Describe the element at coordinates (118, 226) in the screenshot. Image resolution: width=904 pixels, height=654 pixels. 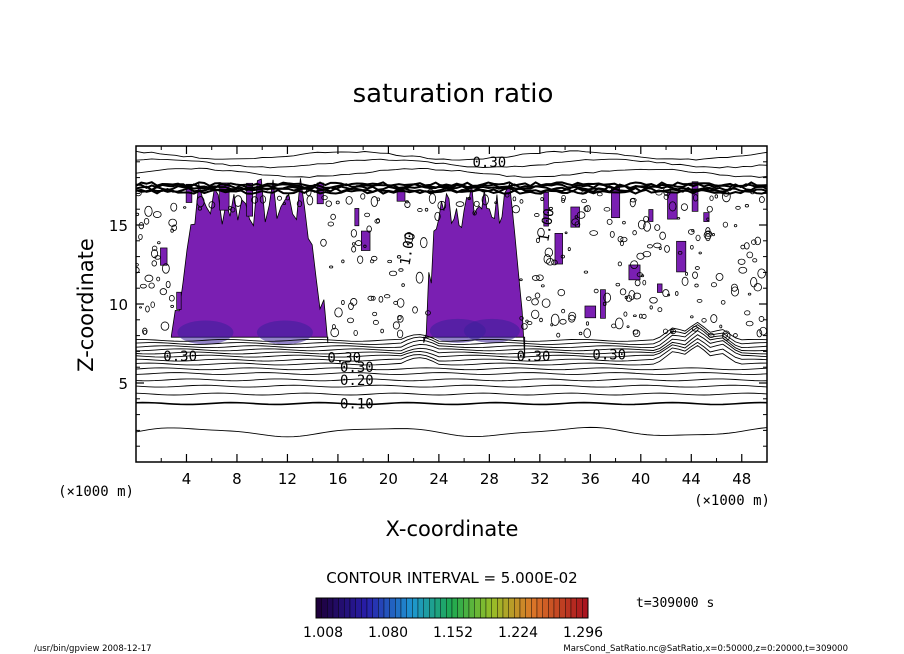
I see `y-tick-label: 15` at that location.